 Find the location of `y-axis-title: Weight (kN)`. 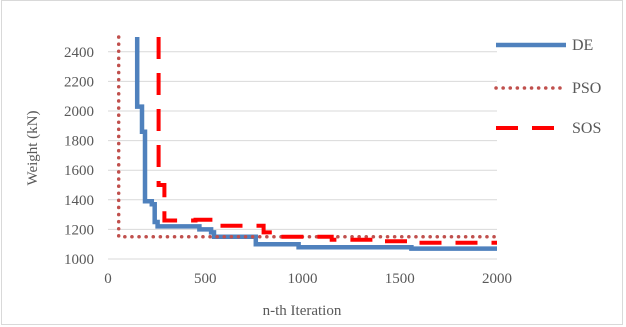

y-axis-title: Weight (kN) is located at coordinates (33, 147).